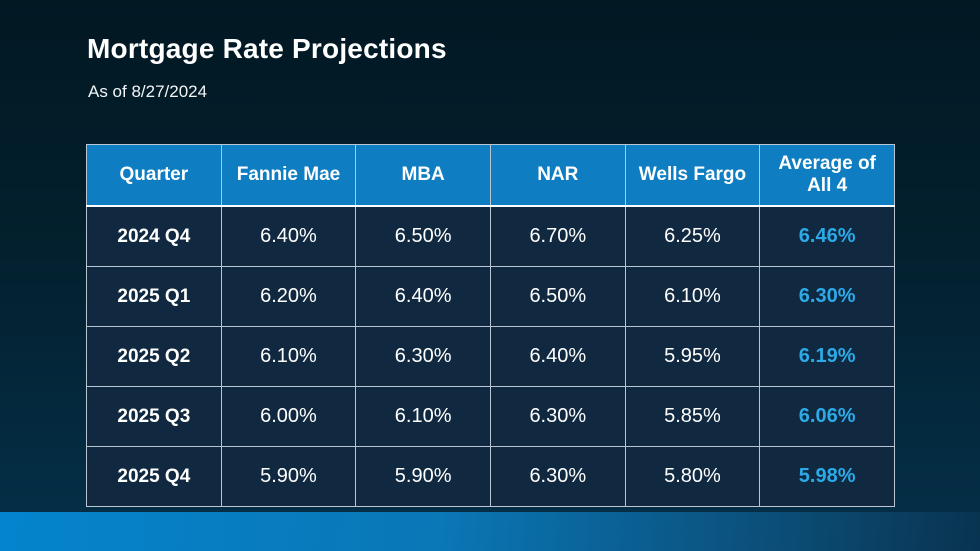 The height and width of the screenshot is (551, 980). Describe the element at coordinates (423, 356) in the screenshot. I see `cell-mba: 6.30%` at that location.